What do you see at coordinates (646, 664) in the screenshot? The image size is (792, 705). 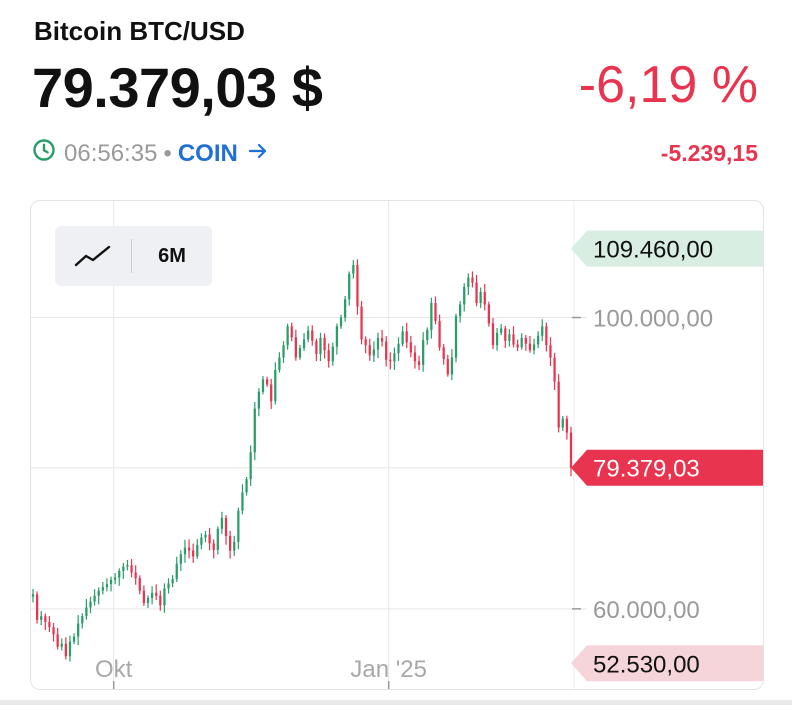 I see `low-price-badge-label: 52.530,00` at bounding box center [646, 664].